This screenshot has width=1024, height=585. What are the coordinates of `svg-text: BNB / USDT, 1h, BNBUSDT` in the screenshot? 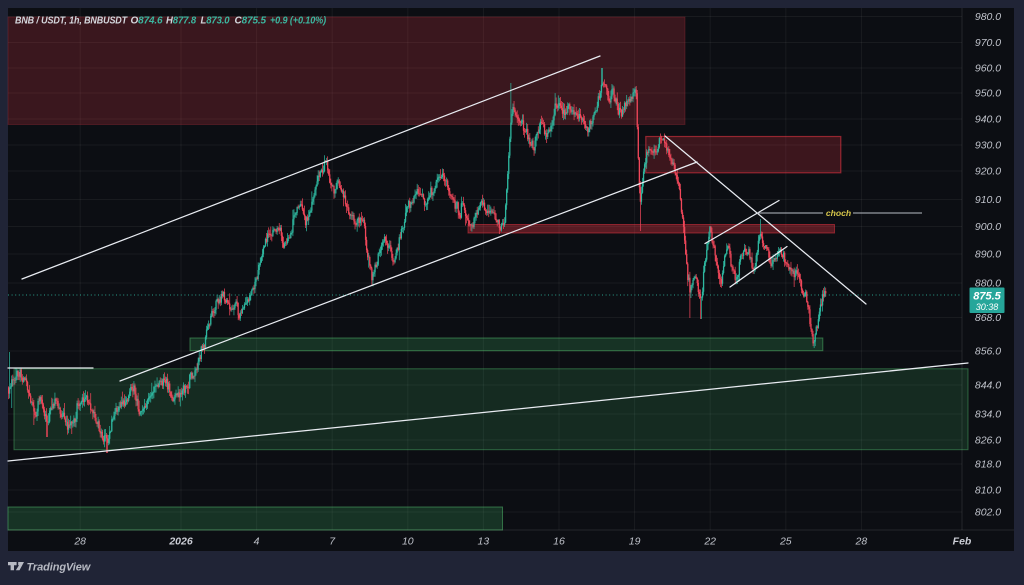 It's located at (71, 21).